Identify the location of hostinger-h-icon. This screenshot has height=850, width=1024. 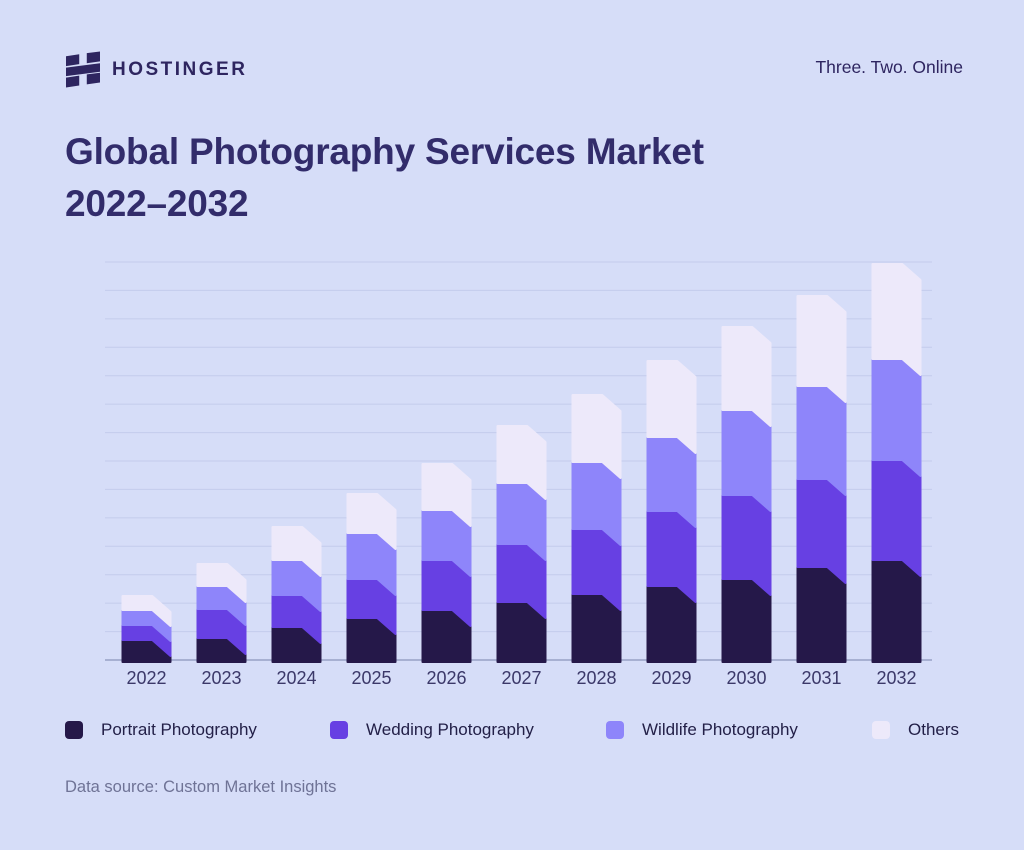
(83, 69).